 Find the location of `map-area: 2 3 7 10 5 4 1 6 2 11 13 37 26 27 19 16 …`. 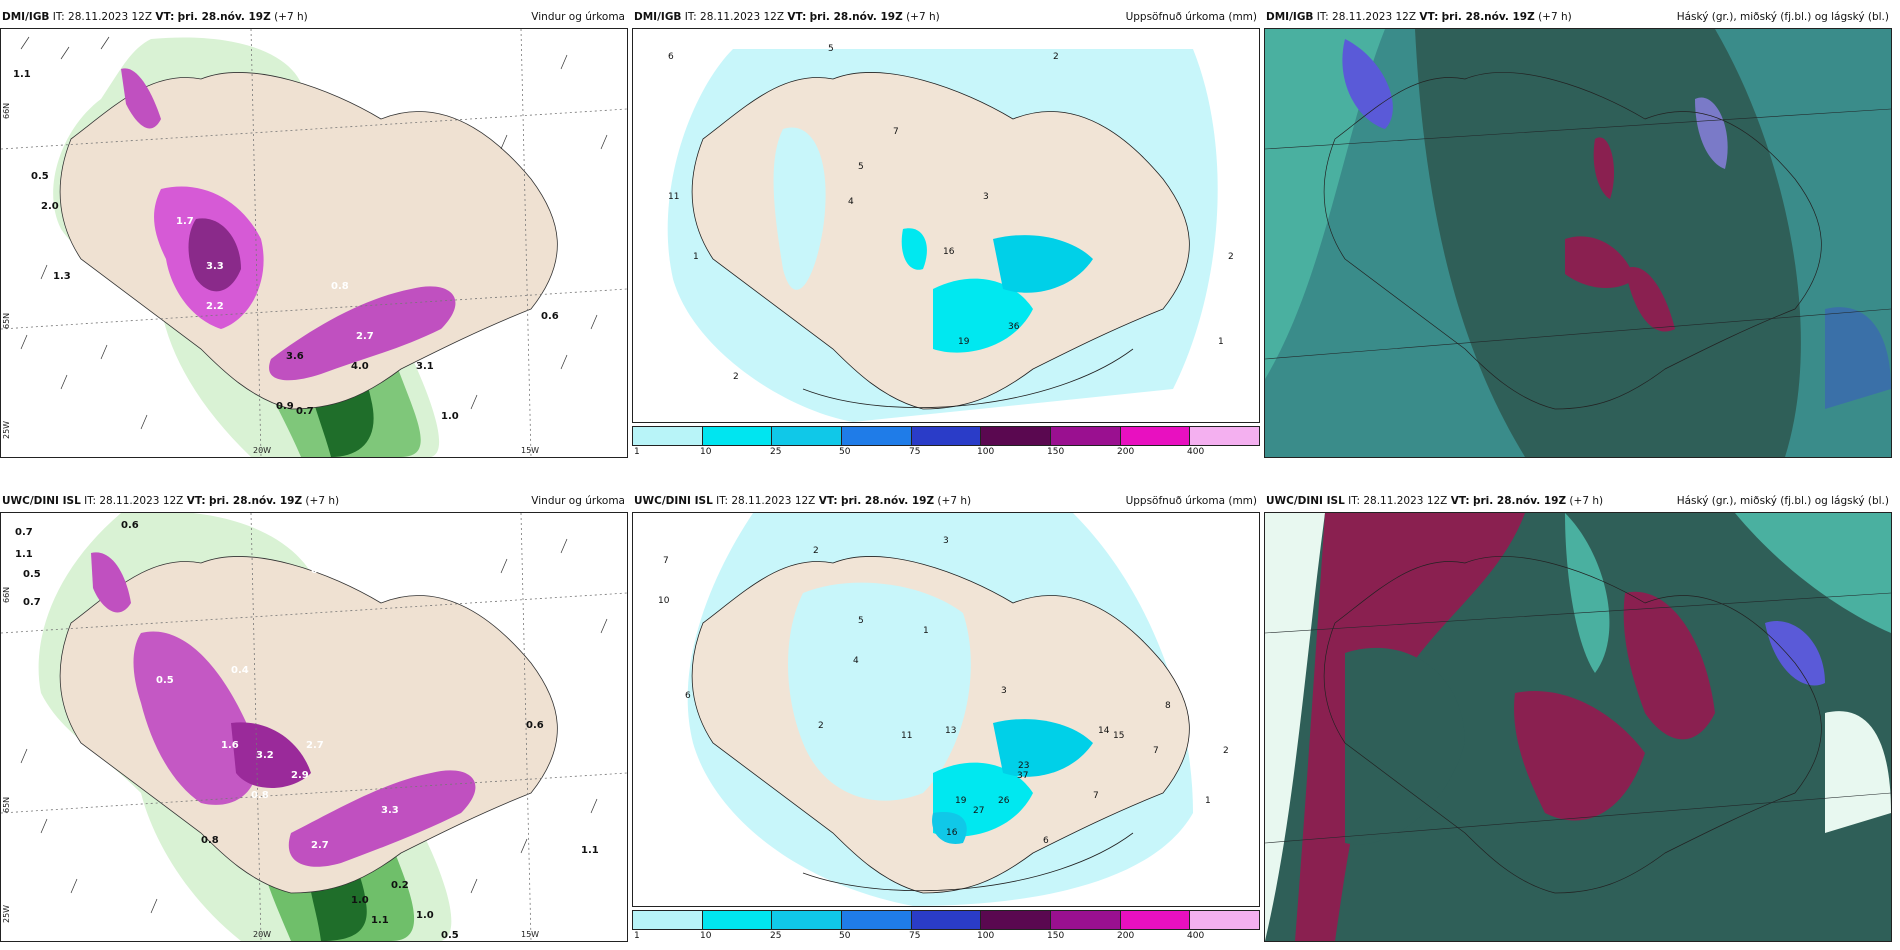

map-area: 2 3 7 10 5 4 1 6 2 11 13 37 26 27 19 16 … is located at coordinates (946, 709).